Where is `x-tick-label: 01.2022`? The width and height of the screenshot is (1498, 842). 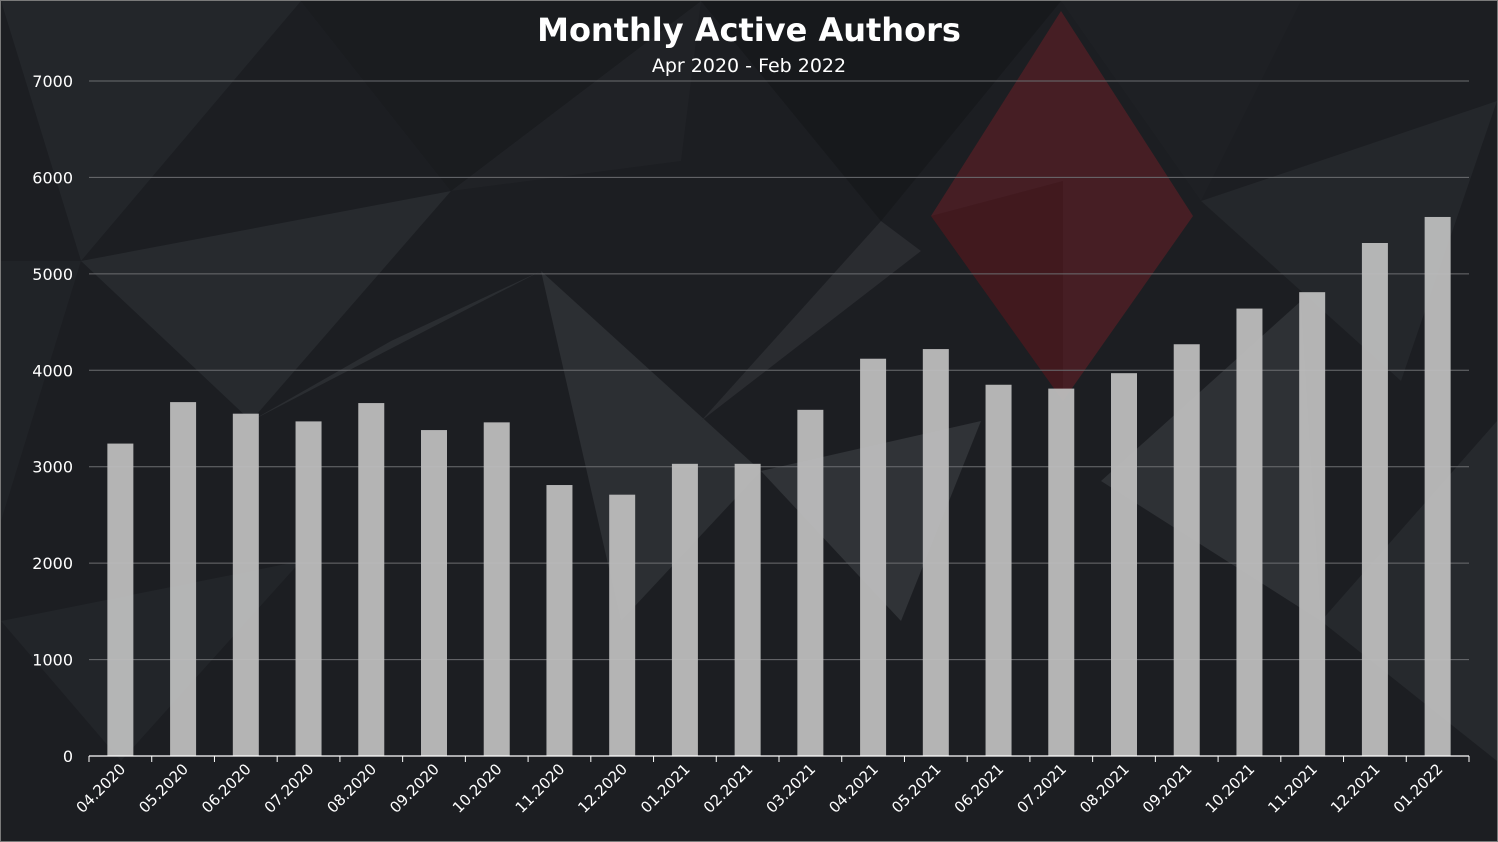
x-tick-label: 01.2022 is located at coordinates (1418, 788).